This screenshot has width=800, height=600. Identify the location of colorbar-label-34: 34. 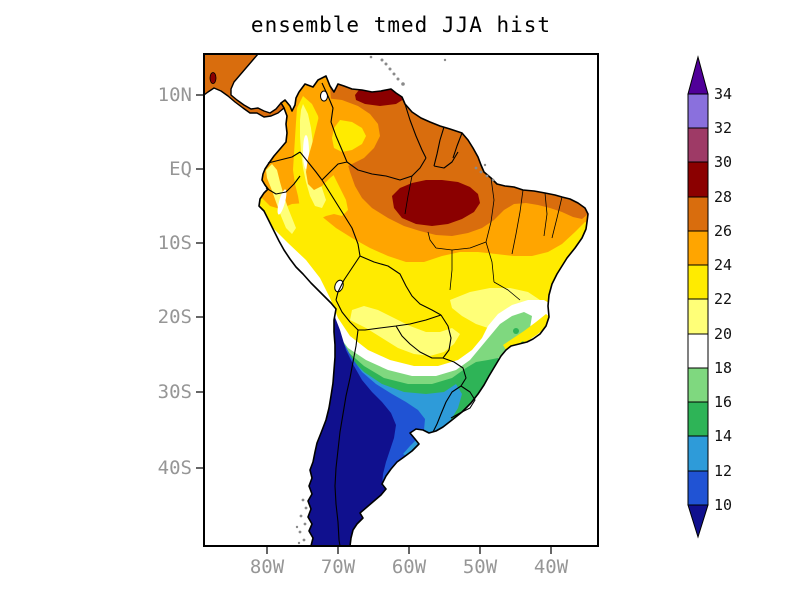
(723, 94).